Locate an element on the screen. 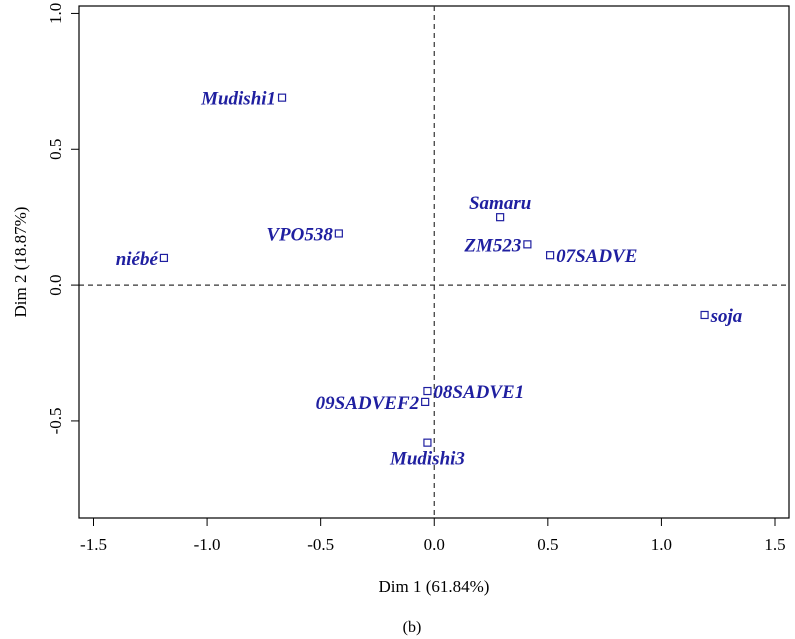  data-point-label: Samaru is located at coordinates (500, 203).